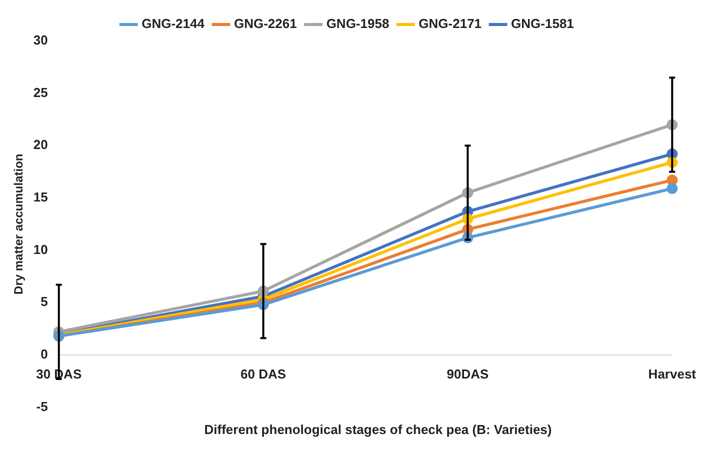 This screenshot has height=450, width=710. What do you see at coordinates (378, 429) in the screenshot?
I see `x-axis-title: Different phenological stages of check pea (B: Varieties)` at bounding box center [378, 429].